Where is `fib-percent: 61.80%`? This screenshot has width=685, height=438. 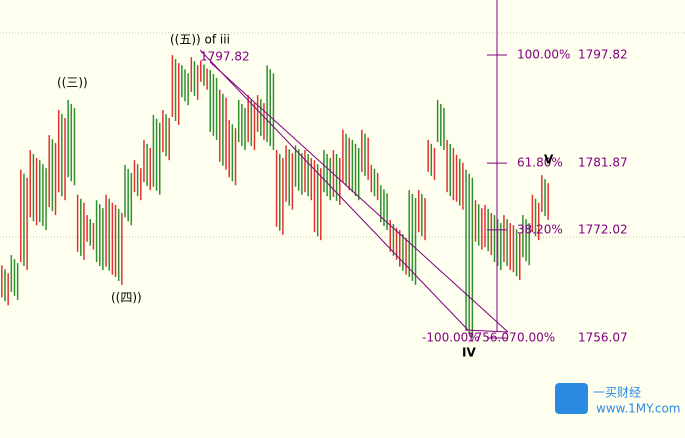
fib-percent: 61.80% is located at coordinates (540, 163).